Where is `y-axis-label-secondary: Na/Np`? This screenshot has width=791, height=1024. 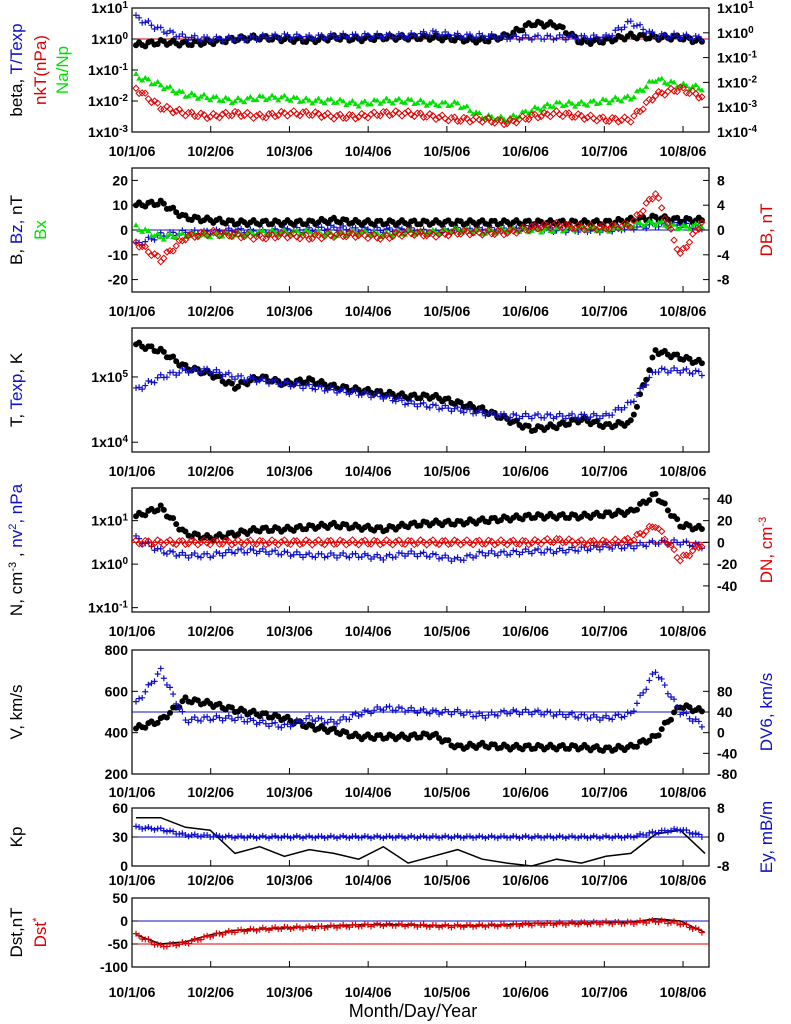 y-axis-label-secondary: Na/Np is located at coordinates (62, 70).